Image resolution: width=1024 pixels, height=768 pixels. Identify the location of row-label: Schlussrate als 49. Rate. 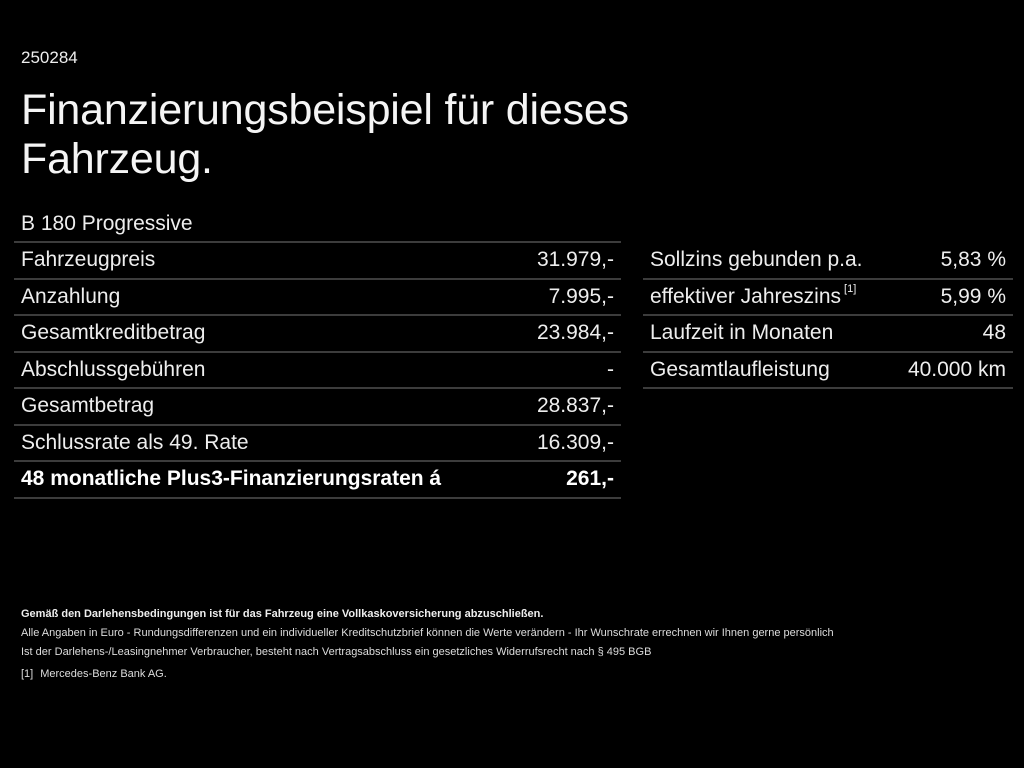
(135, 442).